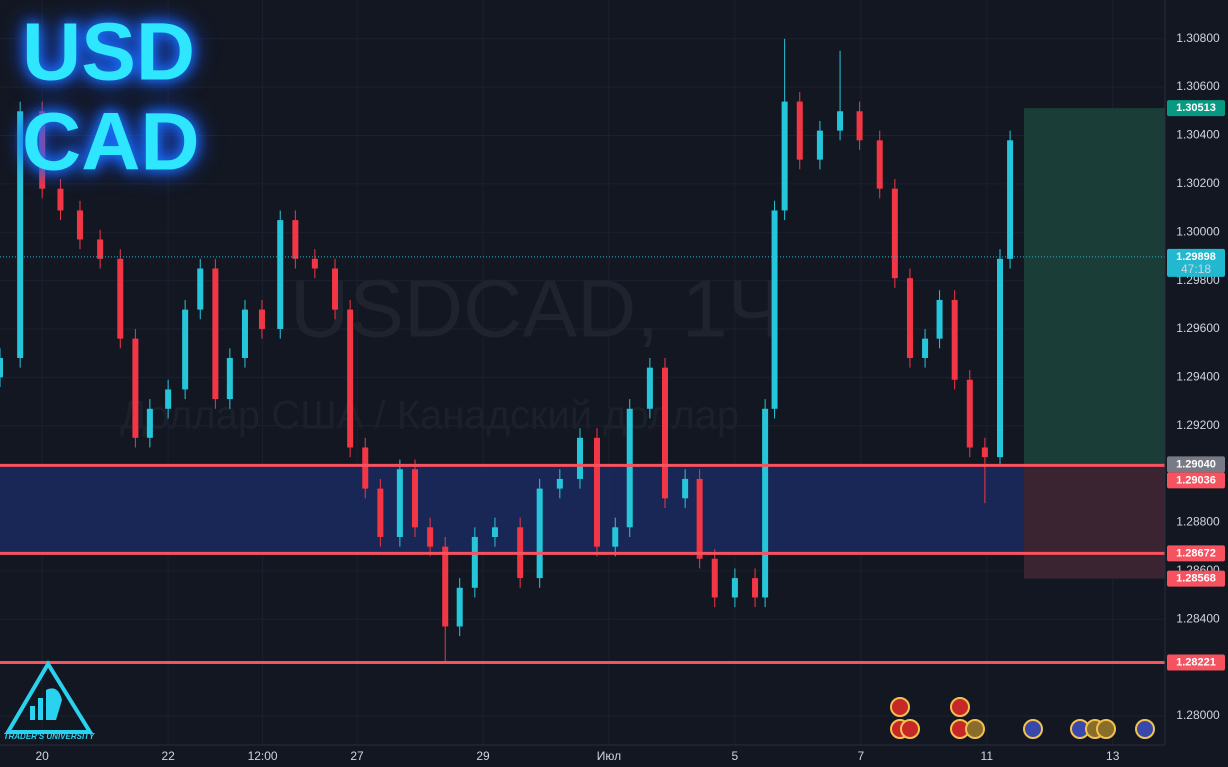 Image resolution: width=1228 pixels, height=767 pixels. I want to click on watermark-subtitle: Доллар США / Канадский доллар, so click(429, 416).